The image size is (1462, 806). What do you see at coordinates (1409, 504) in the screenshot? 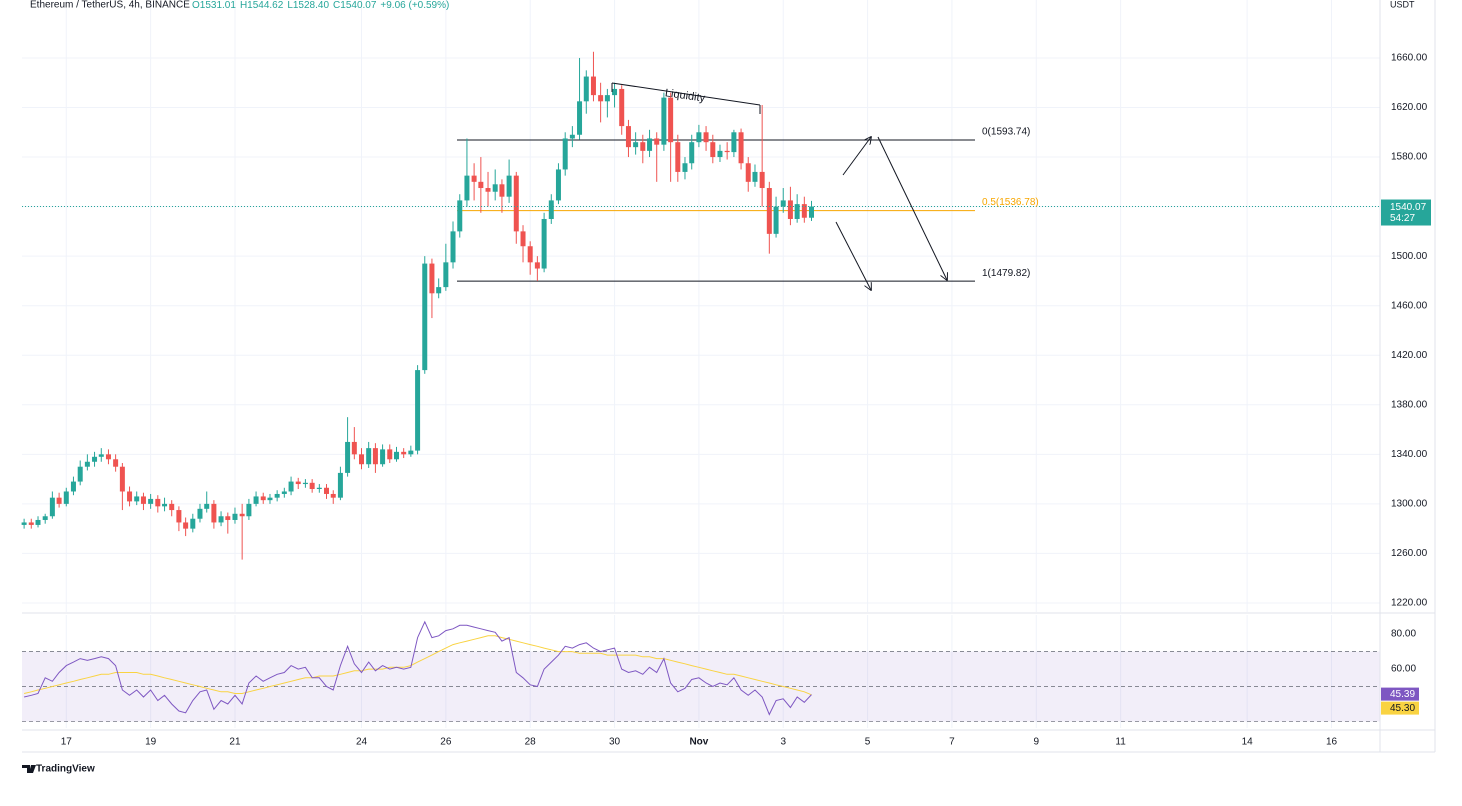
I see `y-tick-label: 1300.00` at bounding box center [1409, 504].